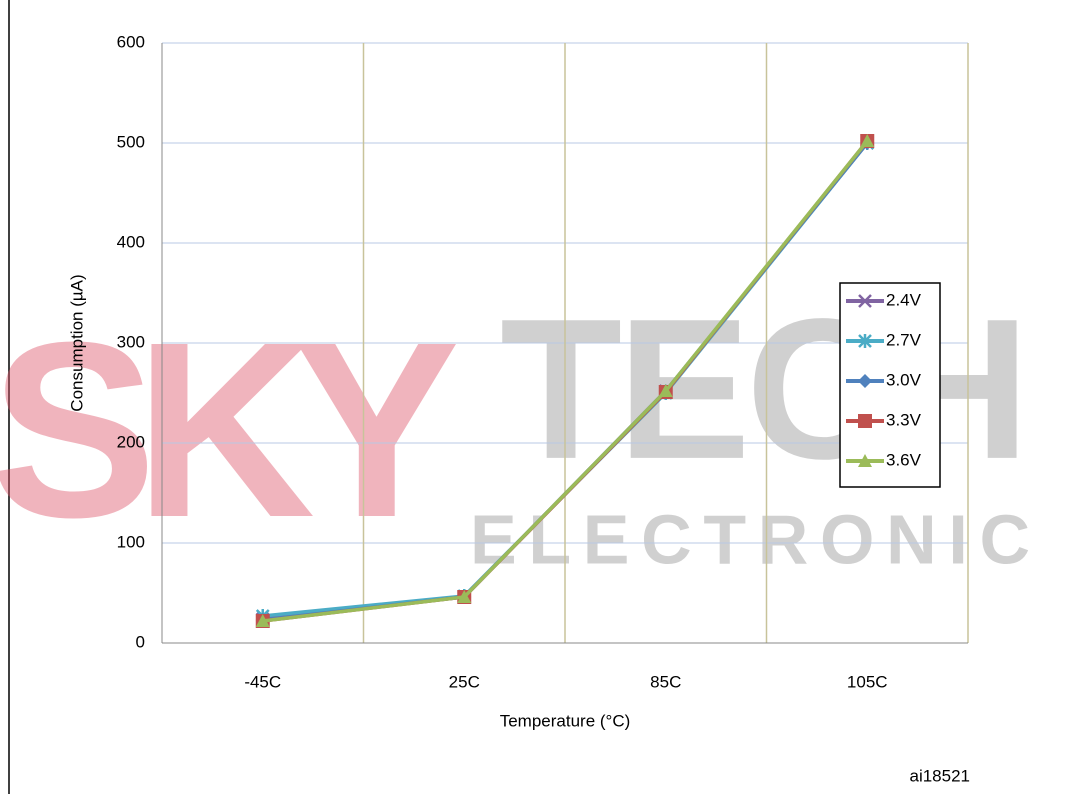 The width and height of the screenshot is (1082, 794). Describe the element at coordinates (904, 379) in the screenshot. I see `legend-label: 3.0V` at that location.